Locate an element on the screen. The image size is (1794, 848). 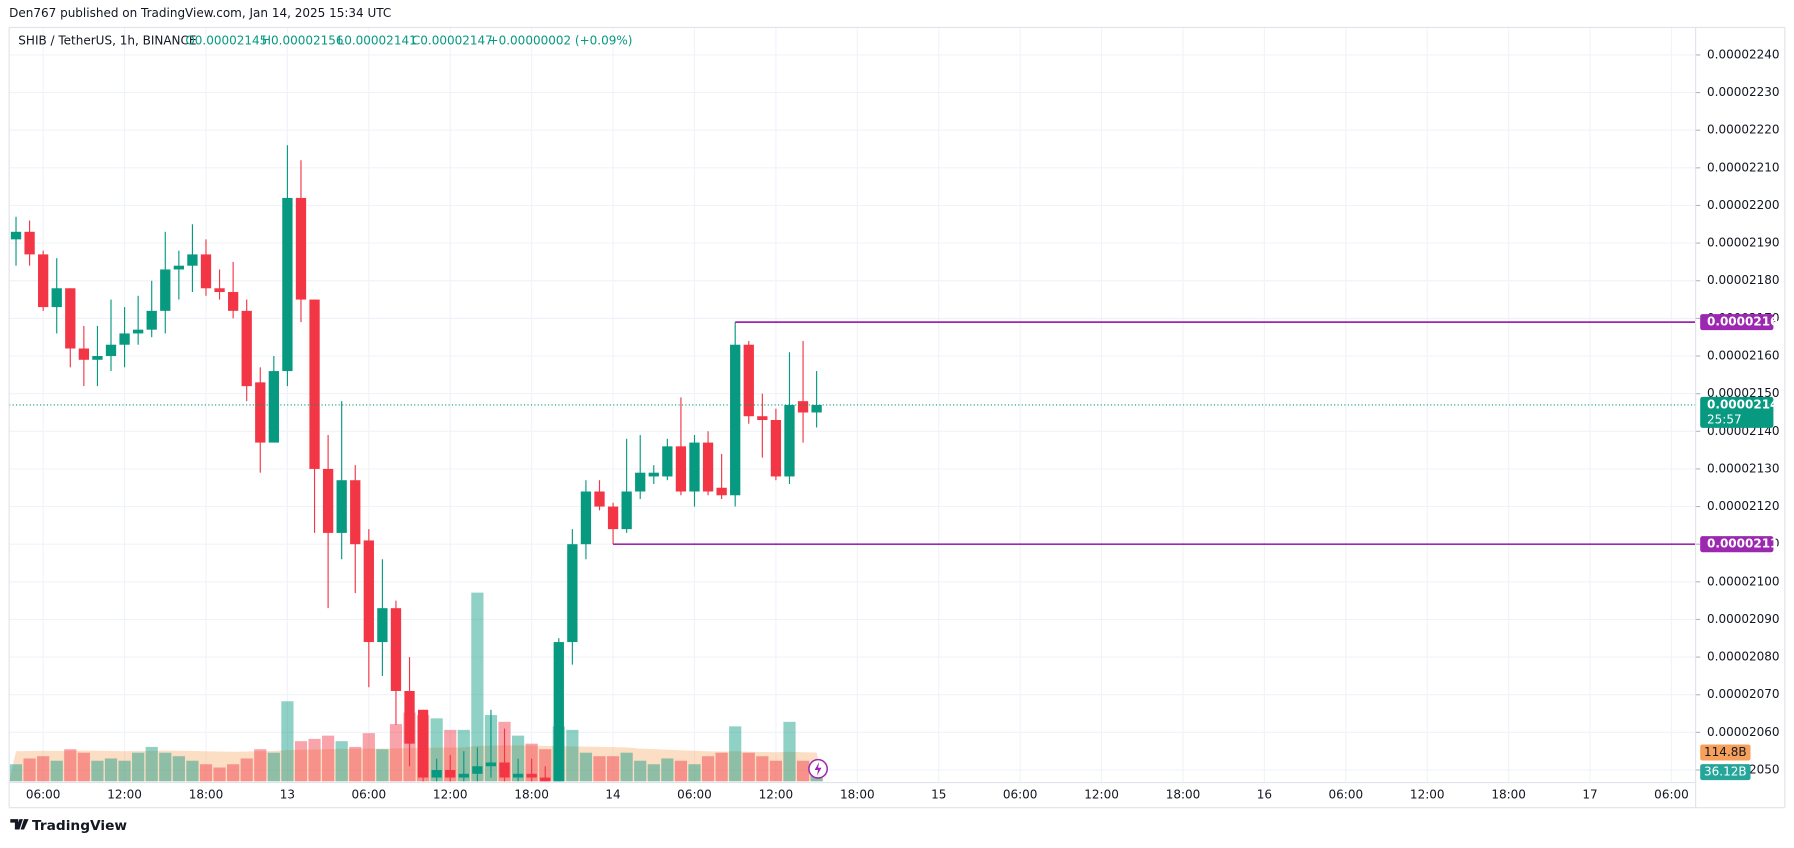
volume-label: 36.12B is located at coordinates (1725, 772).